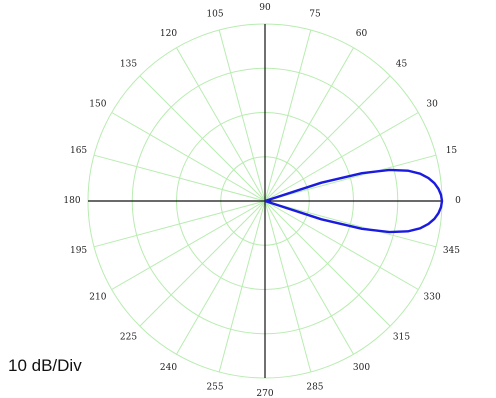 This screenshot has width=496, height=398. I want to click on angle-tick-label: 105, so click(214, 15).